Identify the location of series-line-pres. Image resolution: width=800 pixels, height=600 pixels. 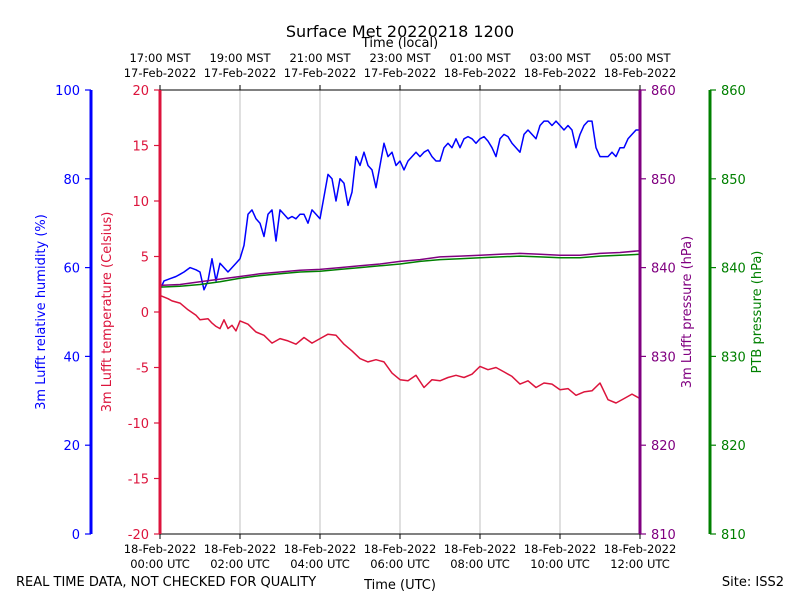
(400, 268).